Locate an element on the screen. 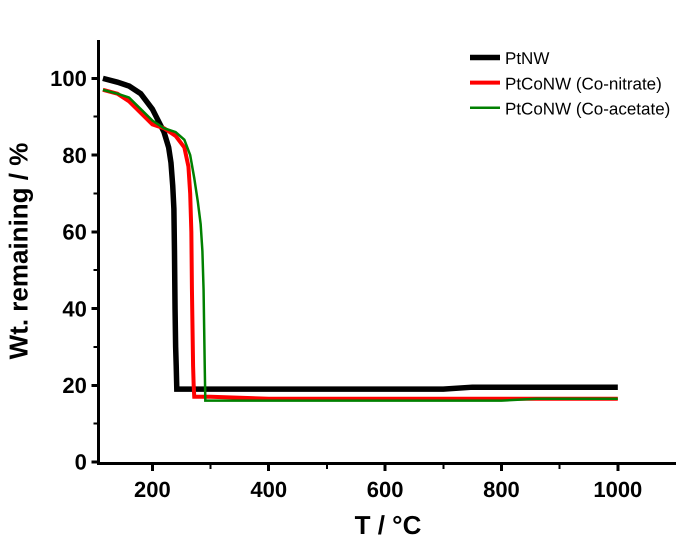 The height and width of the screenshot is (552, 686). legend-label: PtNW is located at coordinates (527, 58).